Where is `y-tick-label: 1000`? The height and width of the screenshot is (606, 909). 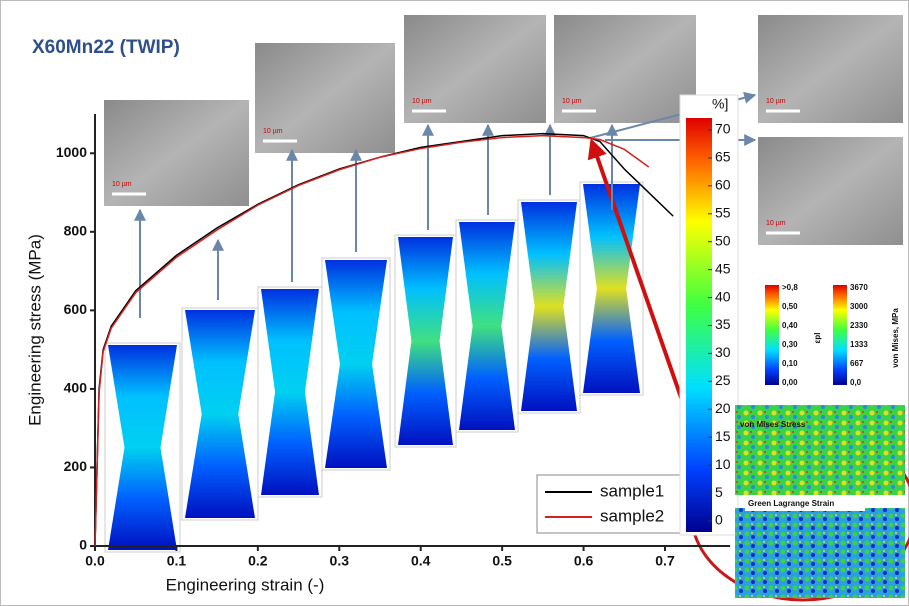 y-tick-label: 1000 is located at coordinates (71, 152).